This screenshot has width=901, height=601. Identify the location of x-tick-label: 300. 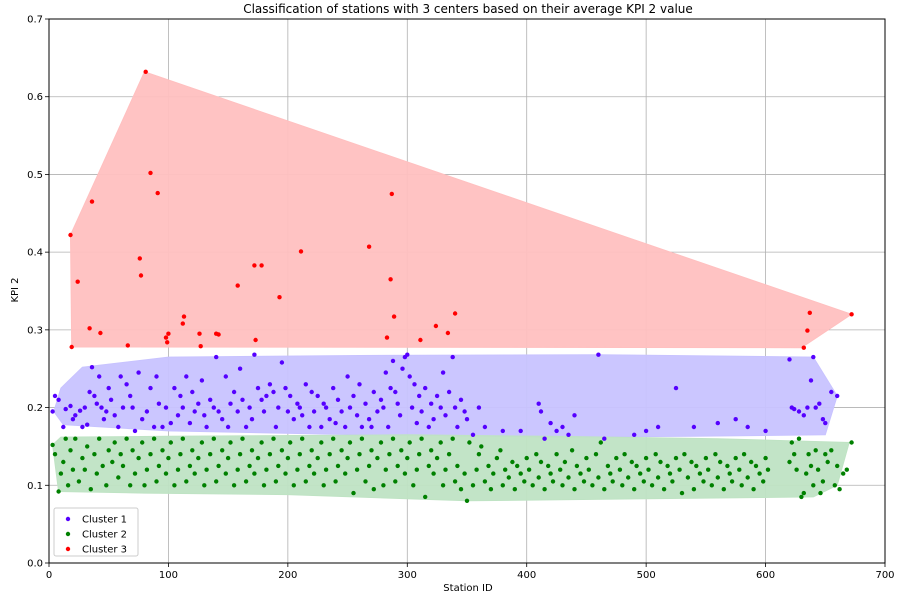
(407, 575).